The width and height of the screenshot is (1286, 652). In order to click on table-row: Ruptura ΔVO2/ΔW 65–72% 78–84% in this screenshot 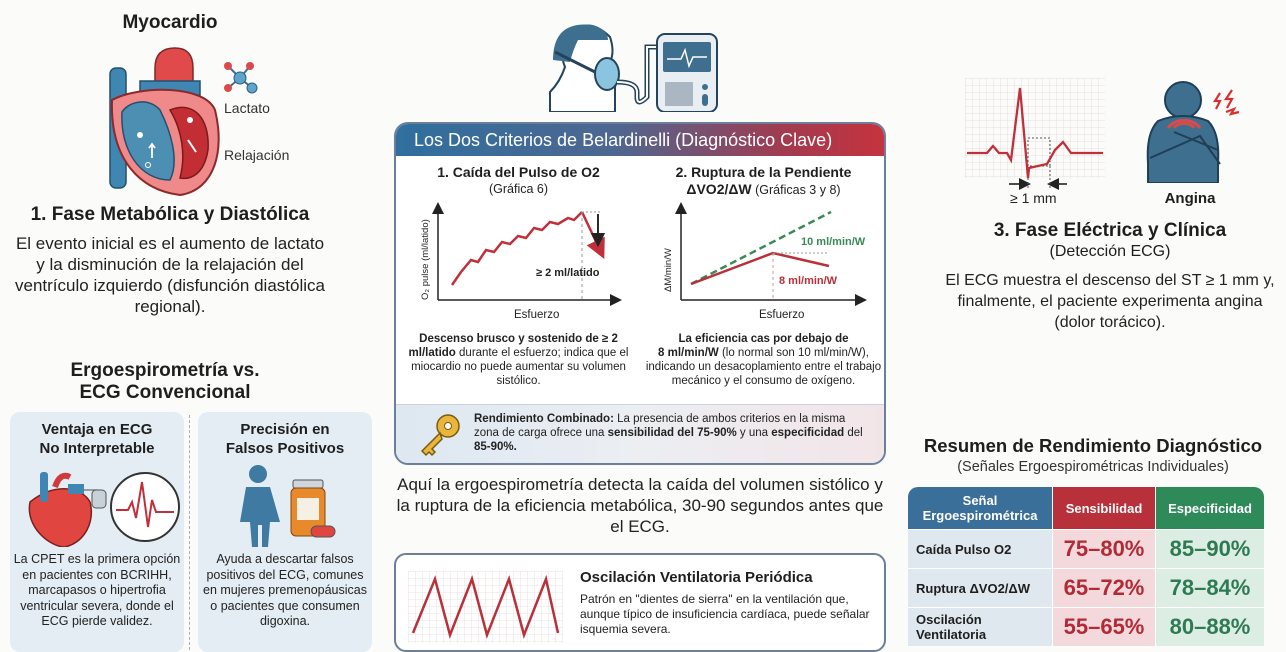, I will do `click(1086, 587)`.